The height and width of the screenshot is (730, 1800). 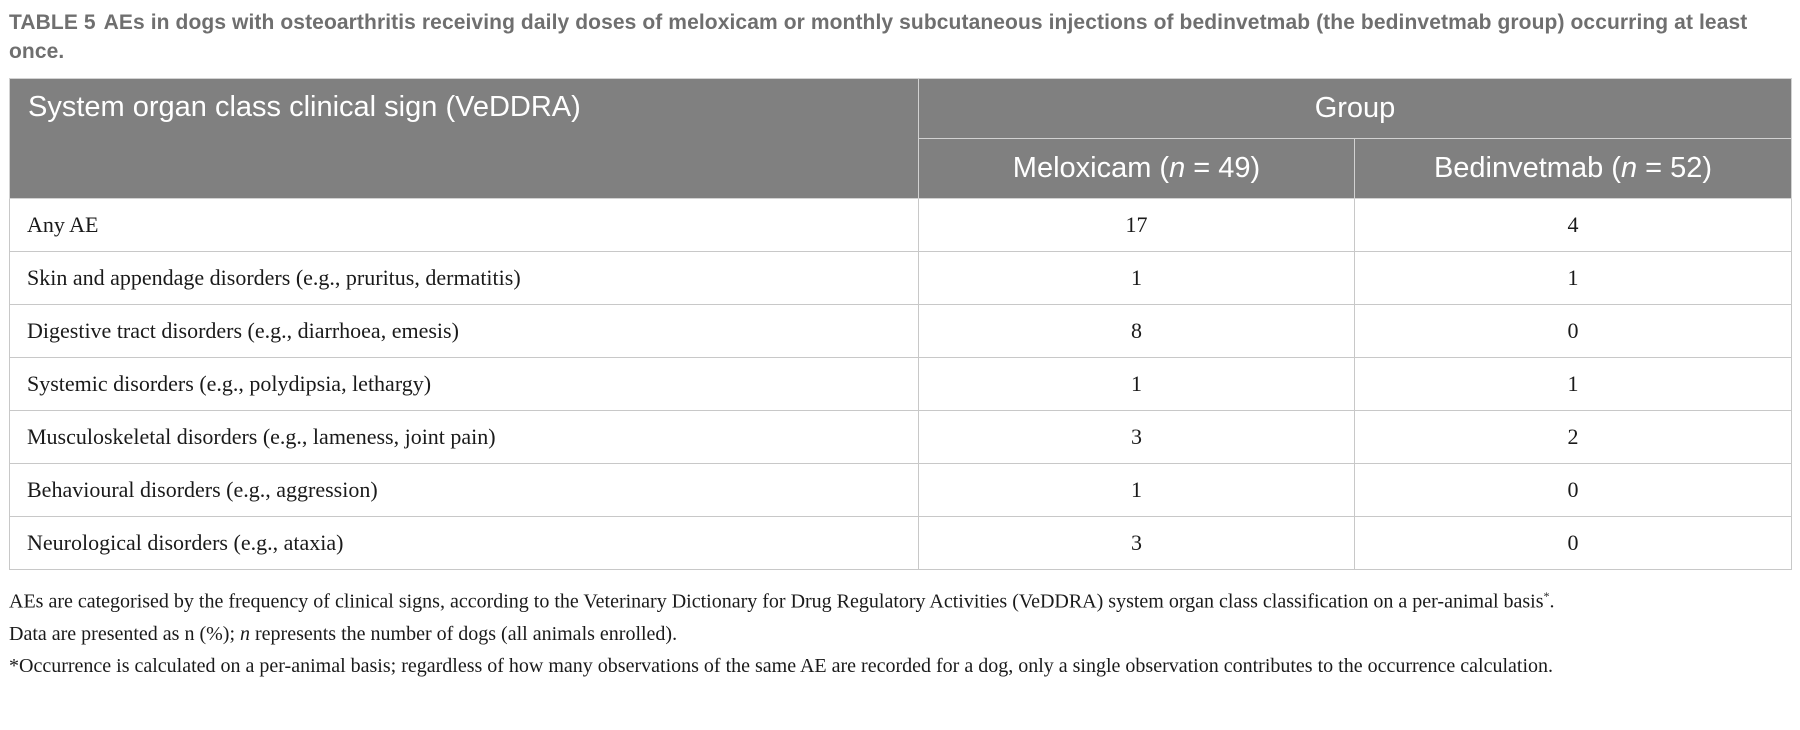 I want to click on footnote-asterisk-mark: *, so click(x=1546, y=596).